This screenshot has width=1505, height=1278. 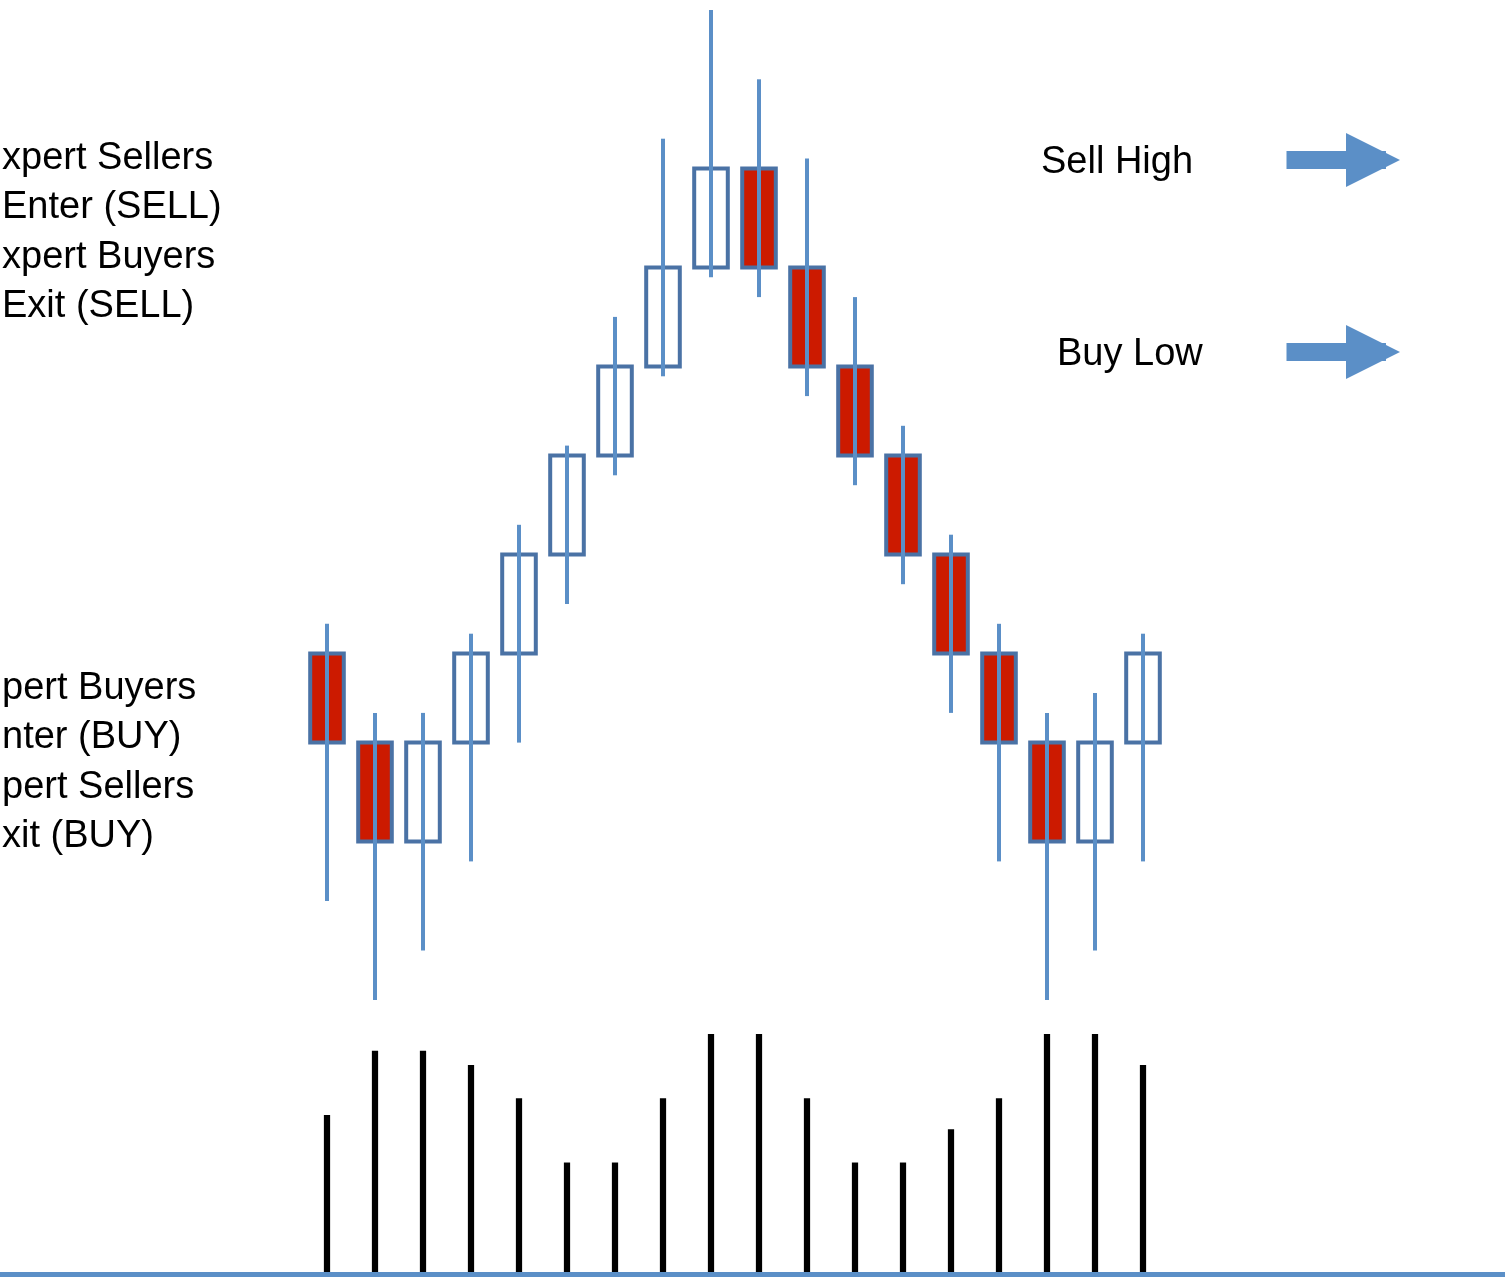 I want to click on text: xpert Sellers Enter (SELL) xpert Buyers Exit (SELL), so click(x=112, y=230).